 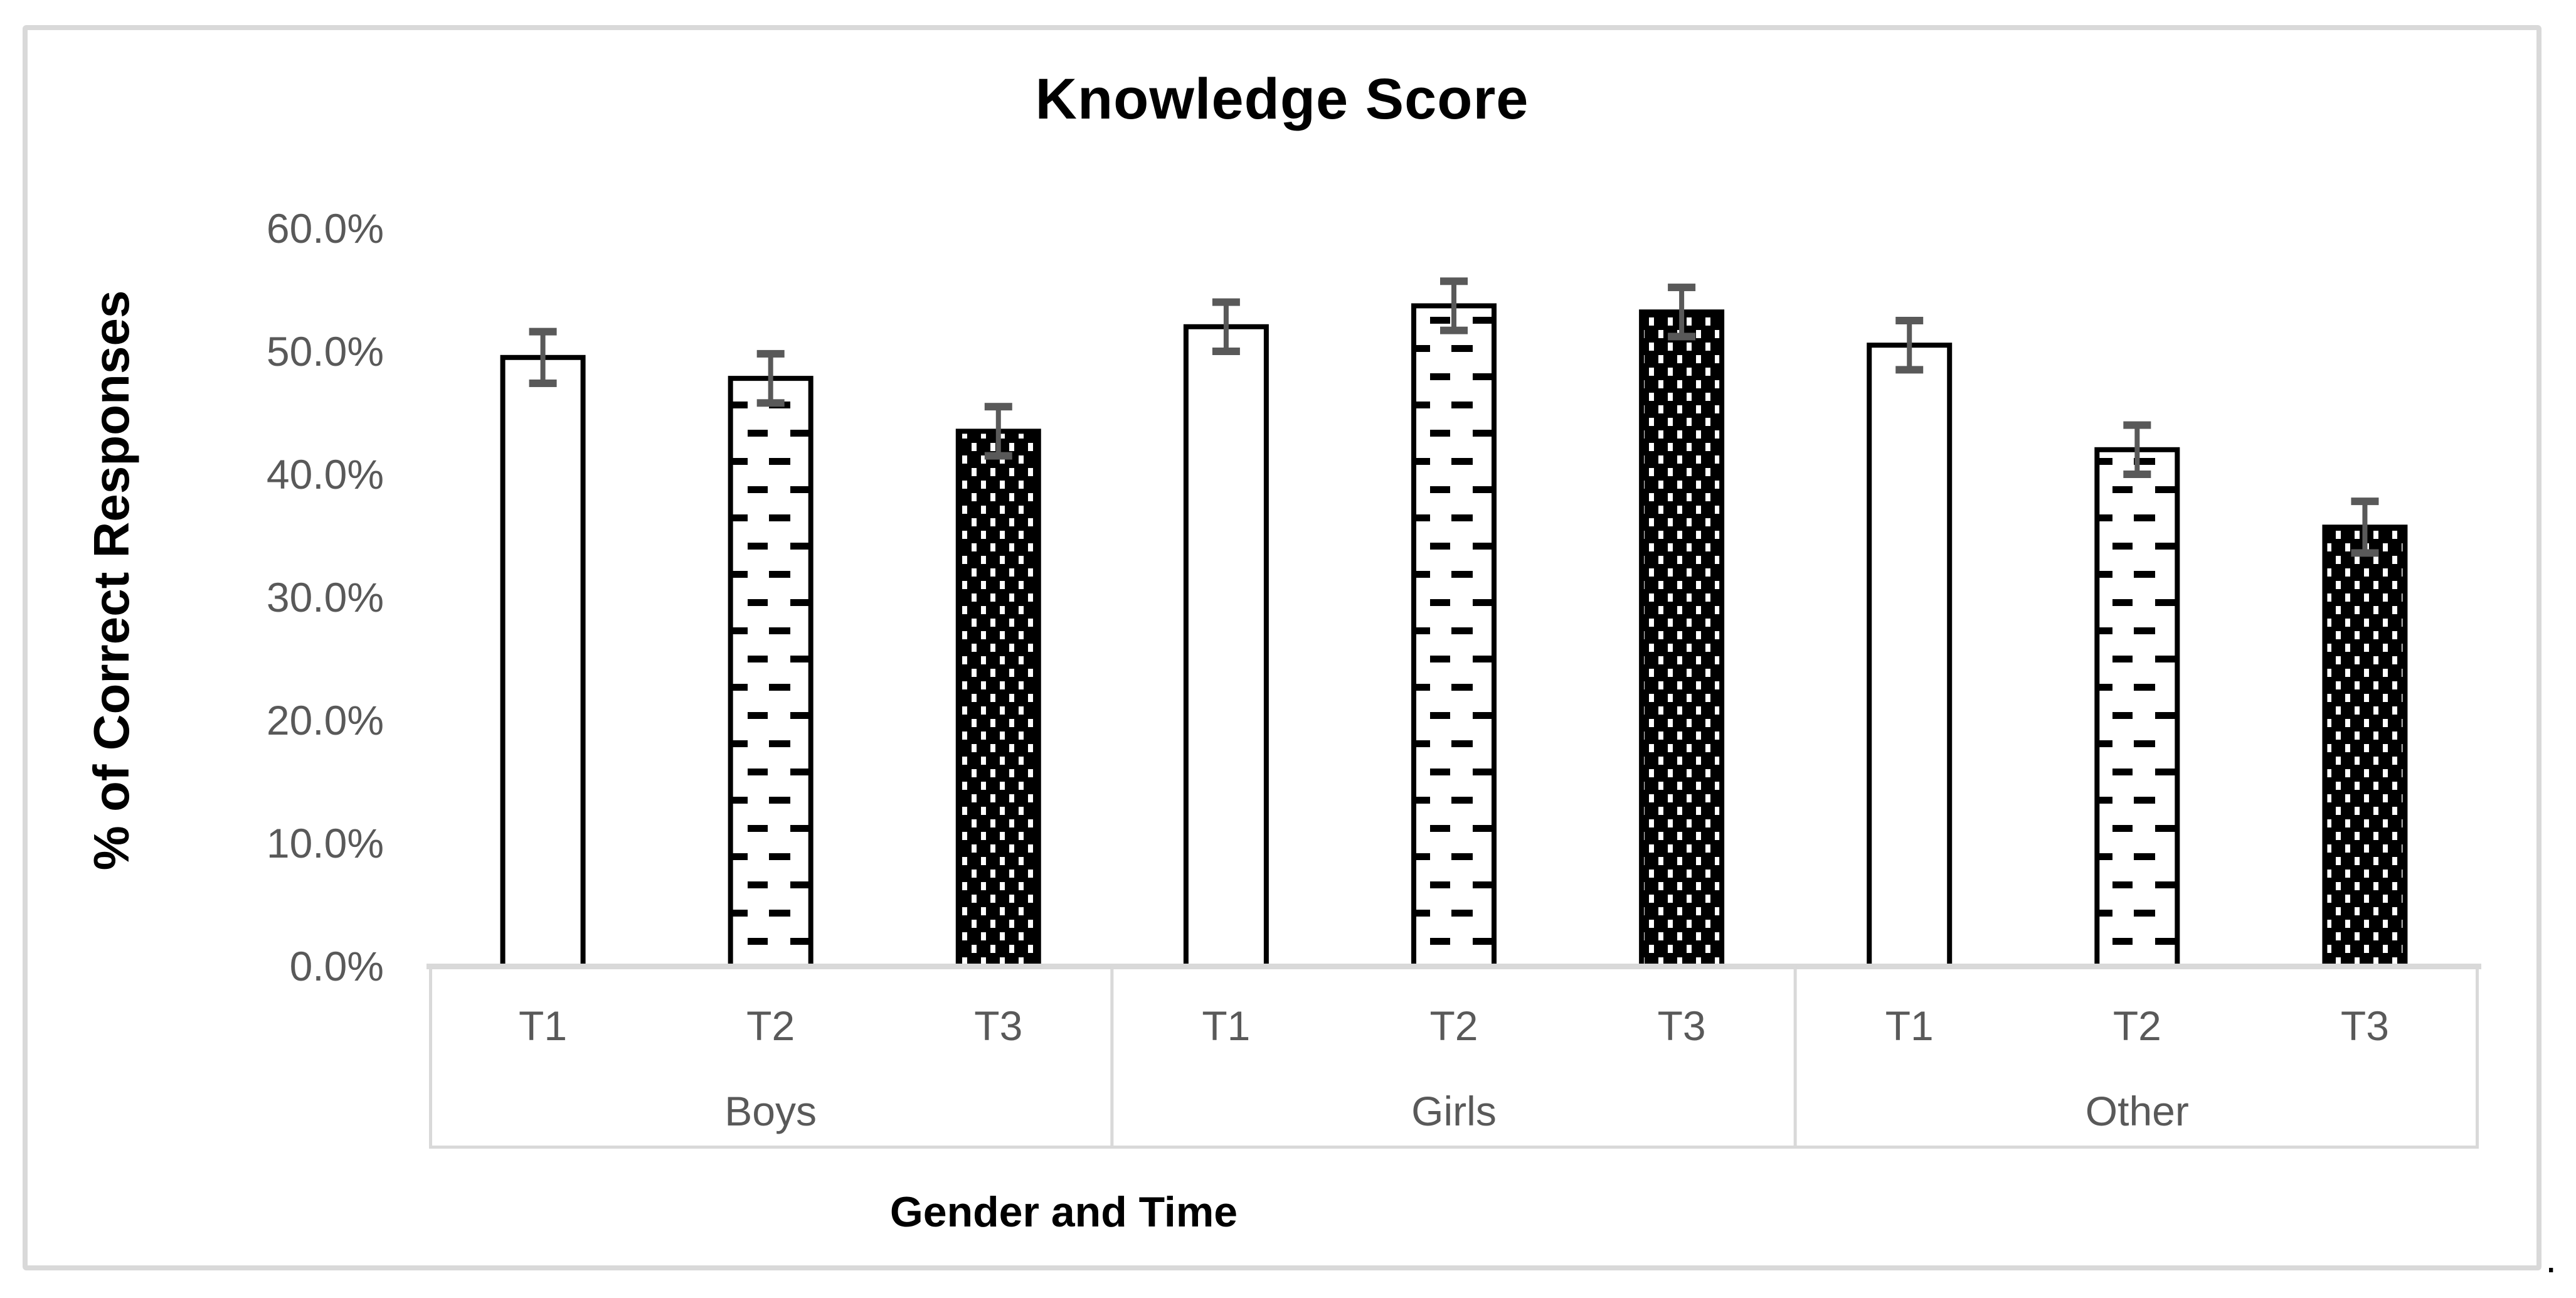 What do you see at coordinates (325, 843) in the screenshot?
I see `y-tick-label-10: 10.0%` at bounding box center [325, 843].